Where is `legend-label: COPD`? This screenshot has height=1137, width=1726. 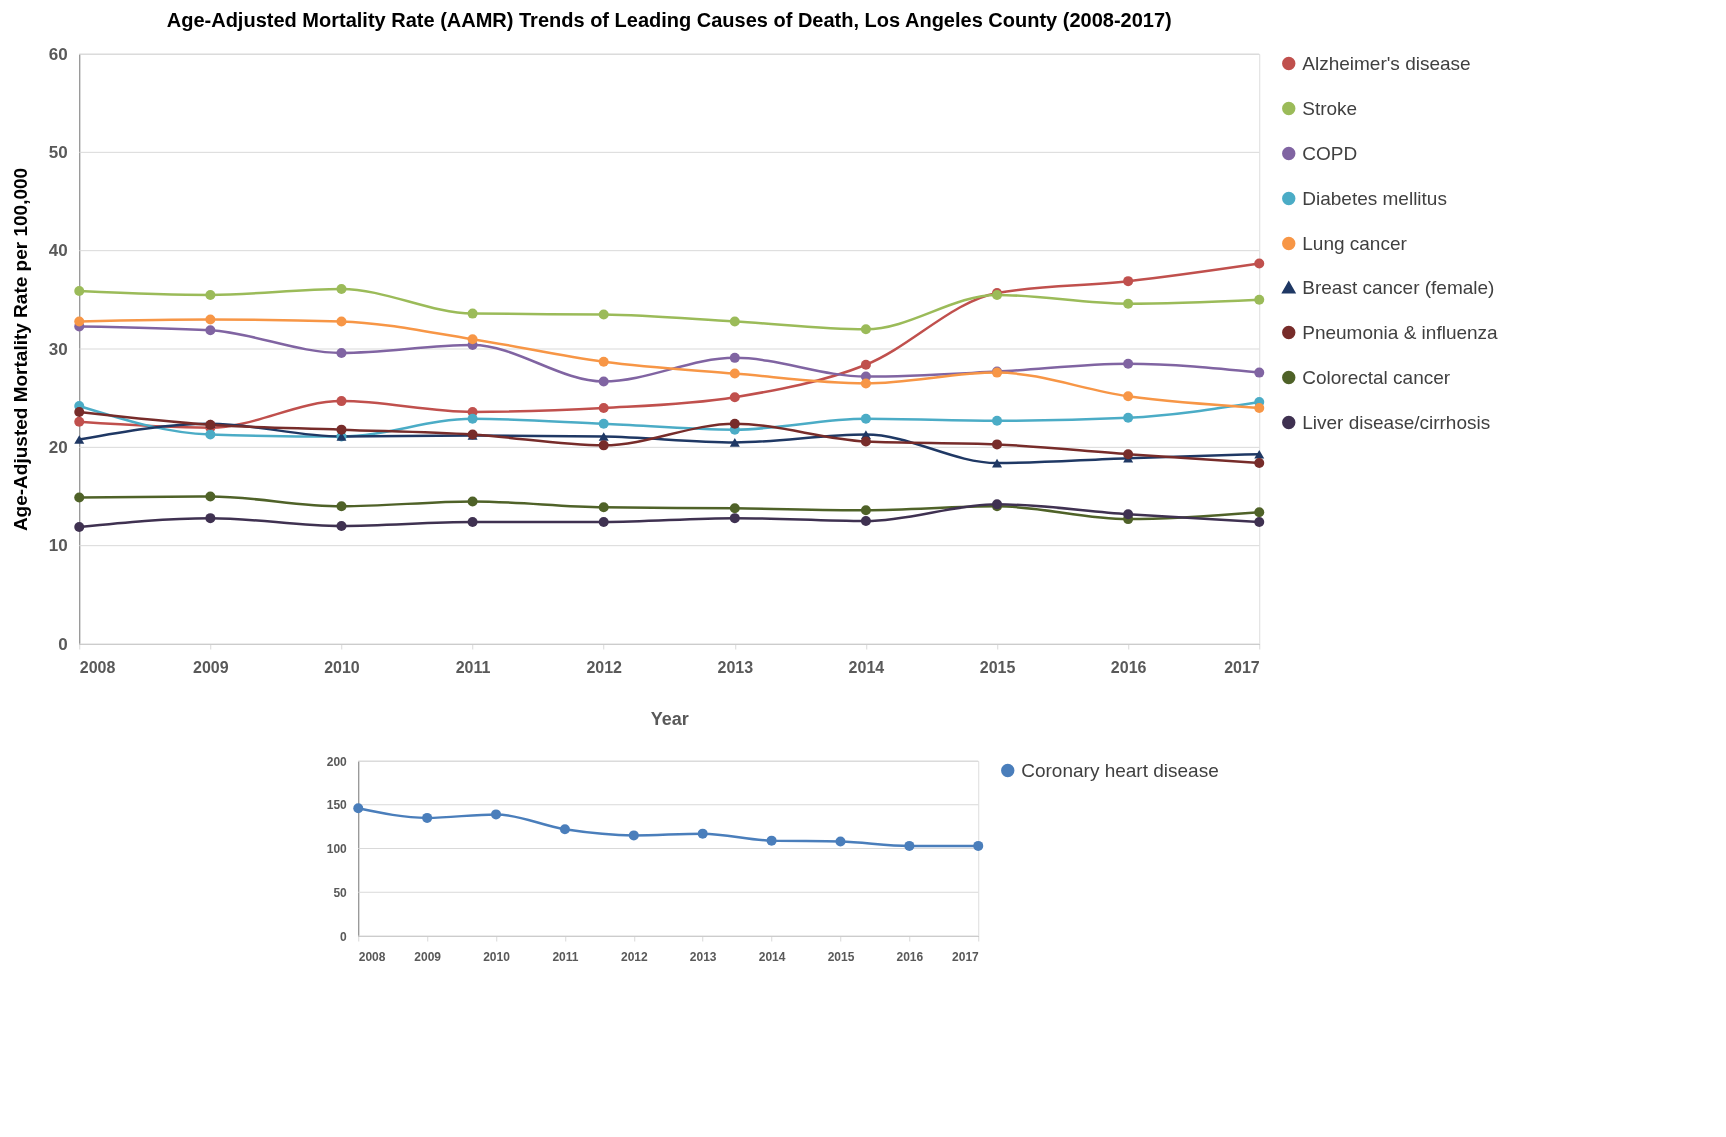 legend-label: COPD is located at coordinates (1330, 153).